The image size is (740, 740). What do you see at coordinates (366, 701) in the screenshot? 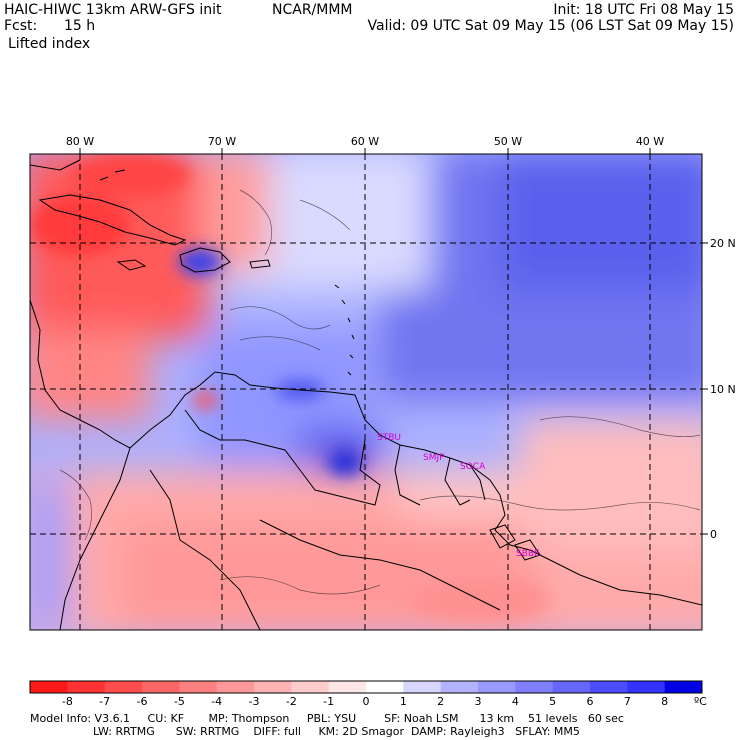
I see `legend-tick-label: 0` at bounding box center [366, 701].